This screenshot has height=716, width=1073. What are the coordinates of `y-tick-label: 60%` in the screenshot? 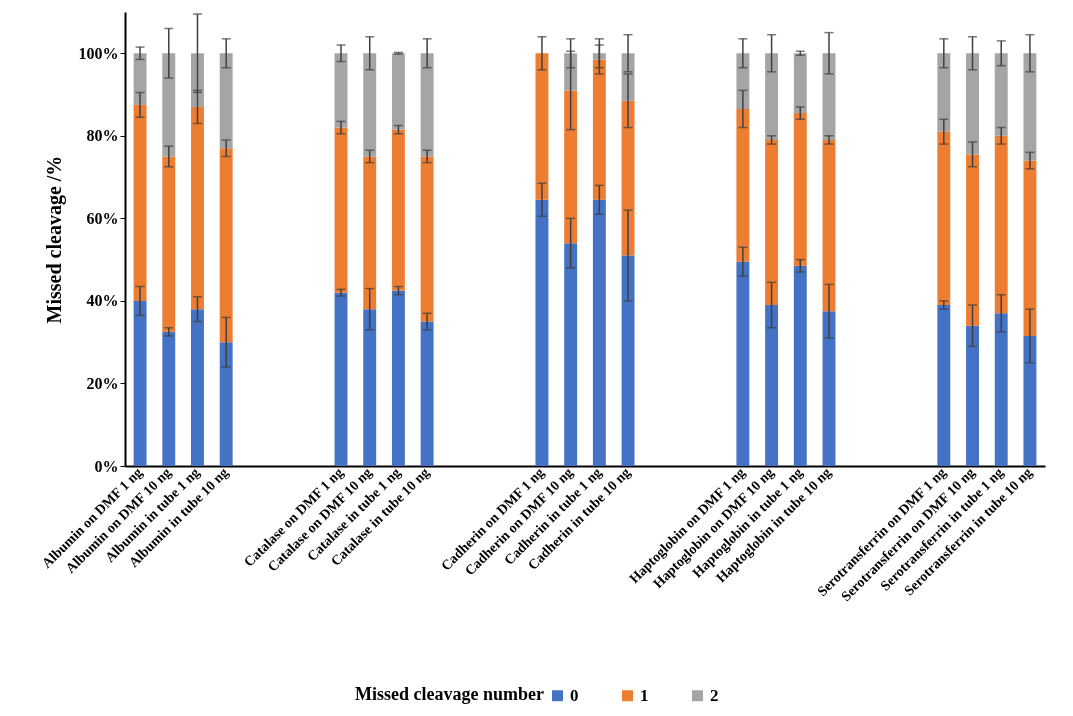 It's located at (102, 218).